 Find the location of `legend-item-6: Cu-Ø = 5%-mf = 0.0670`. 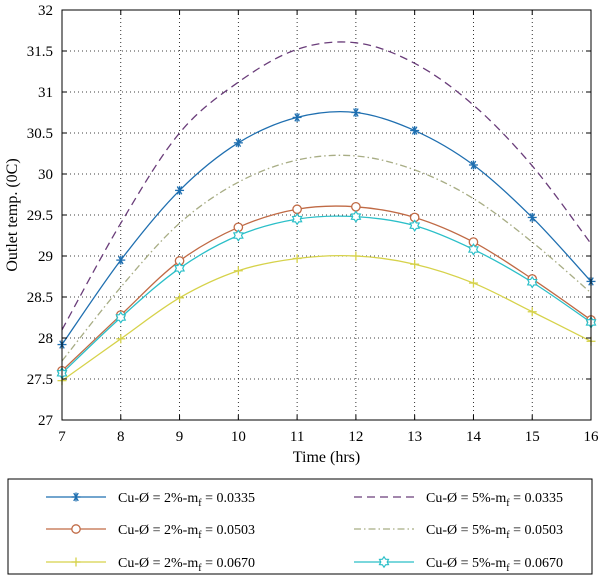

legend-item-6: Cu-Ø = 5%-mf = 0.0670 is located at coordinates (458, 564).